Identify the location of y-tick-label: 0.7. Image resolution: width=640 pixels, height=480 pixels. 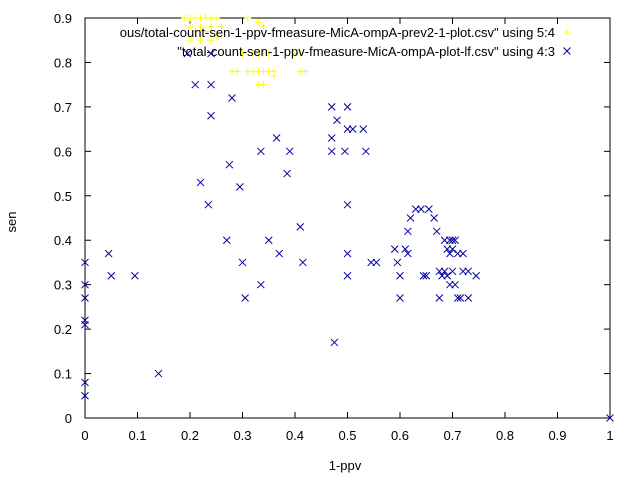
(63, 107).